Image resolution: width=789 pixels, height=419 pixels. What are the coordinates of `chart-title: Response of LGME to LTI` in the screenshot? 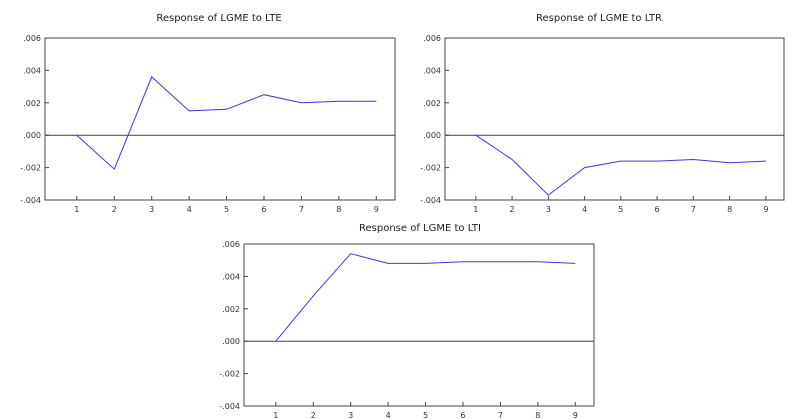 It's located at (420, 228).